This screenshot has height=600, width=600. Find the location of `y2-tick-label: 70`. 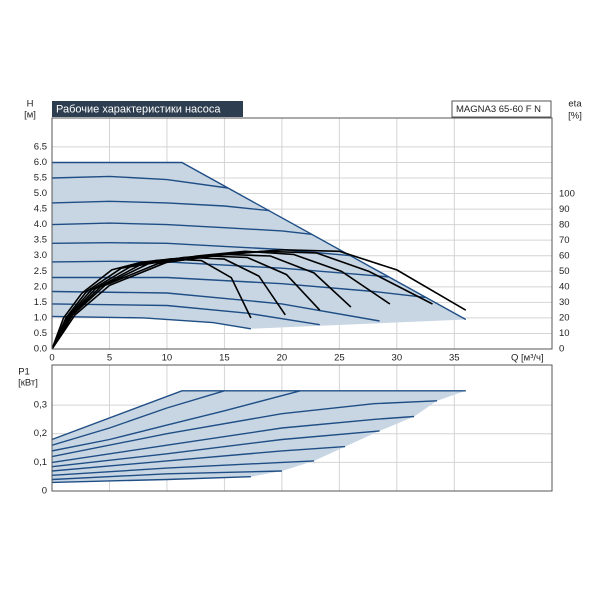

y2-tick-label: 70 is located at coordinates (564, 240).